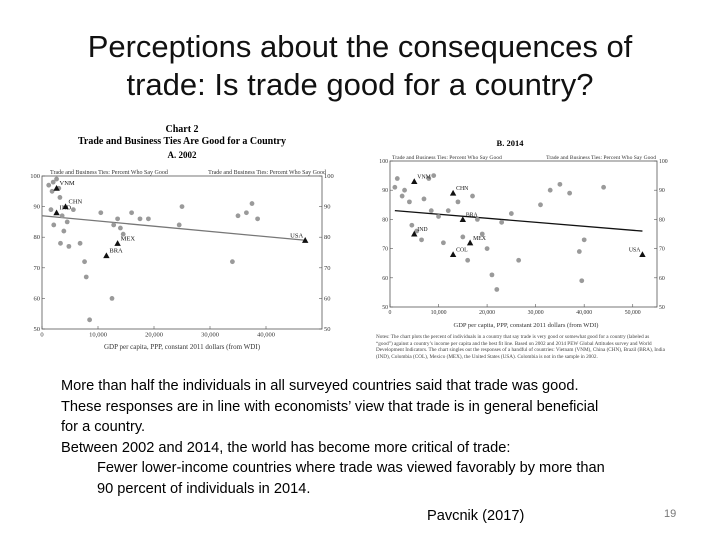  I want to click on y-tick-label-left-2002: 80, so click(37, 237).